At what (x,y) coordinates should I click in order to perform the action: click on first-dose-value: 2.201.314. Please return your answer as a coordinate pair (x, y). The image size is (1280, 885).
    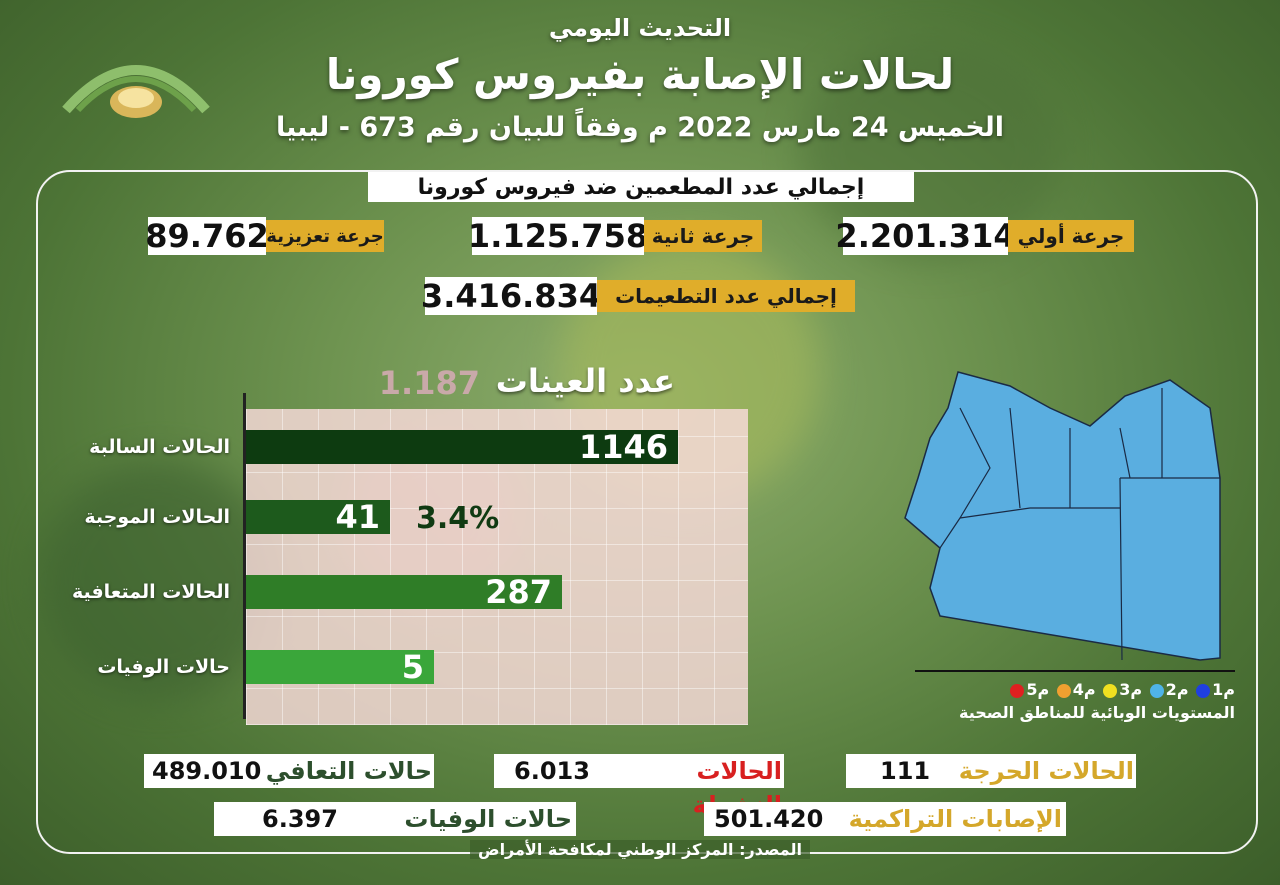
    Looking at the image, I should click on (925, 236).